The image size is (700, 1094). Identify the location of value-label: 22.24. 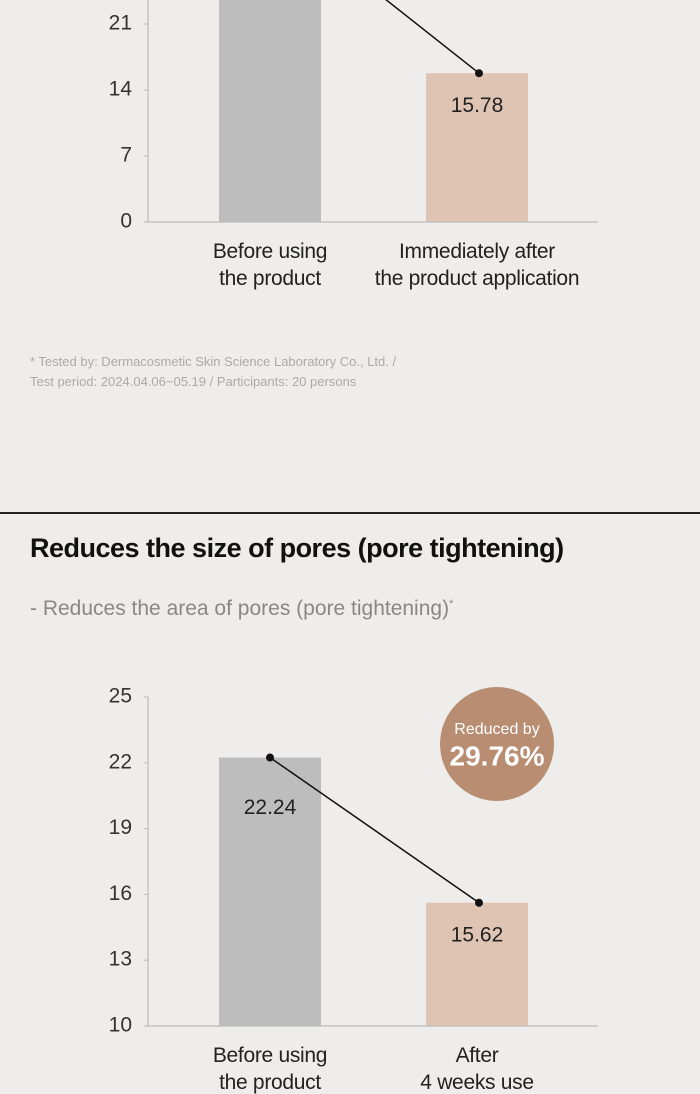
(270, 807).